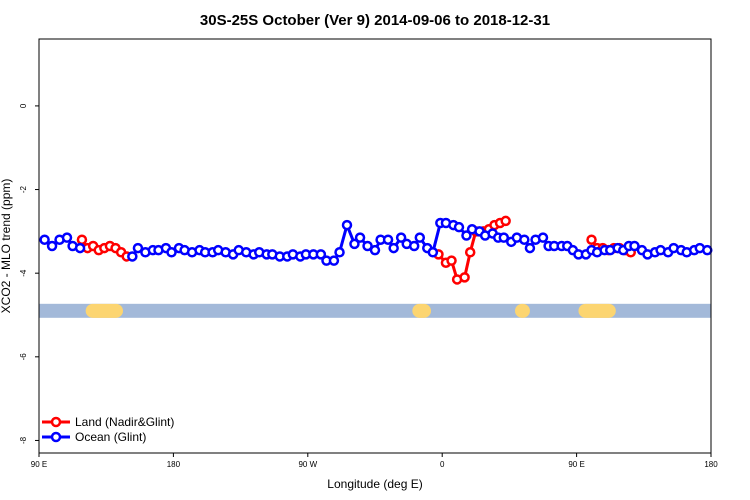 This screenshot has width=750, height=500. What do you see at coordinates (374, 461) in the screenshot?
I see `x-axis: 90 E 180 90 W 0 90 E 180` at bounding box center [374, 461].